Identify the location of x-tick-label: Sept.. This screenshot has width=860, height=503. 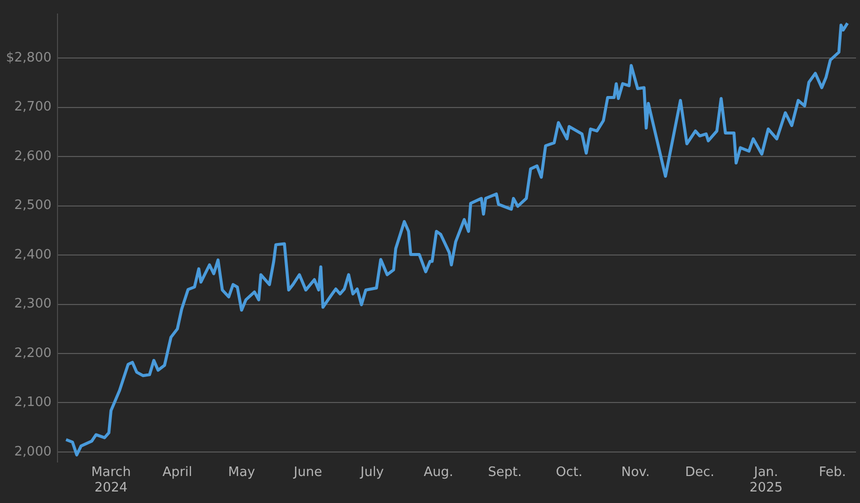
(505, 472).